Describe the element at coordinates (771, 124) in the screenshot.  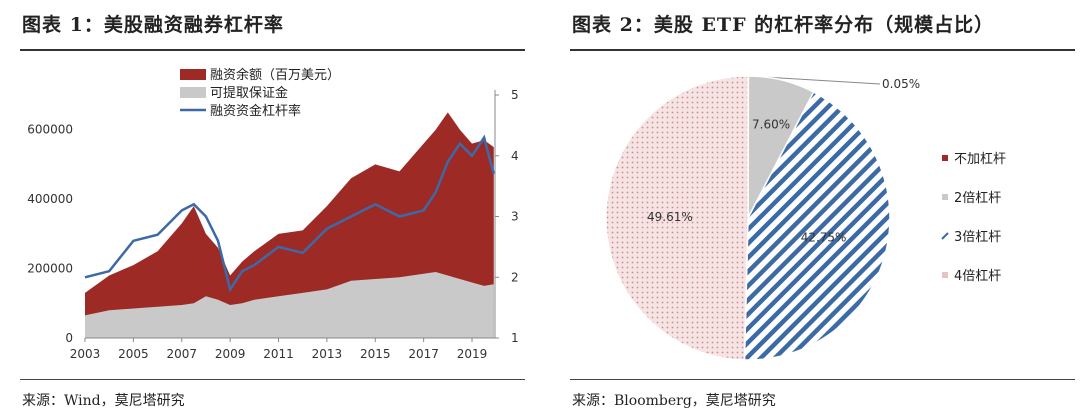
I see `pie-data-label: 7.60%` at that location.